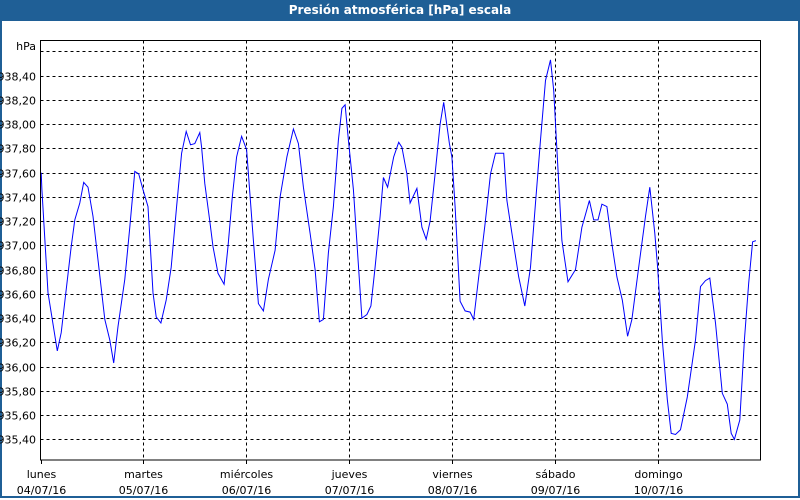  What do you see at coordinates (400, 10) in the screenshot?
I see `window-title: Presión atmosférica [hPa] escala` at bounding box center [400, 10].